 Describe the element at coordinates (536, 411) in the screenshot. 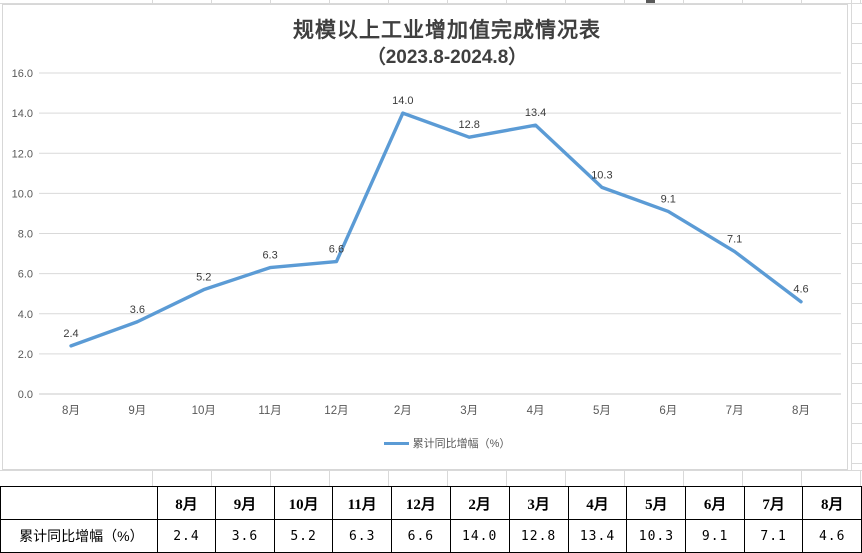

I see `svg-text: 4月` at that location.